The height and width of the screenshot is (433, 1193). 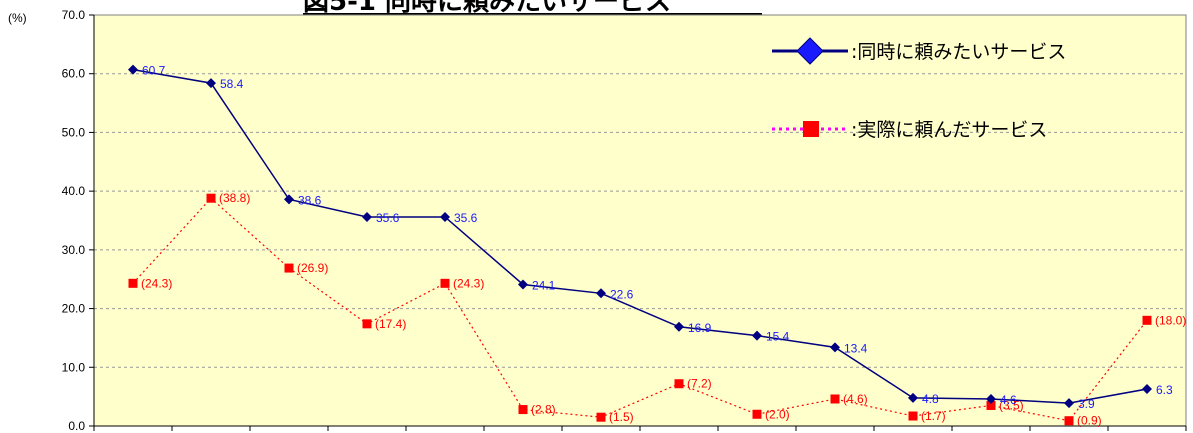 What do you see at coordinates (1008, 400) in the screenshot?
I see `data-label-desired: 4.6` at bounding box center [1008, 400].